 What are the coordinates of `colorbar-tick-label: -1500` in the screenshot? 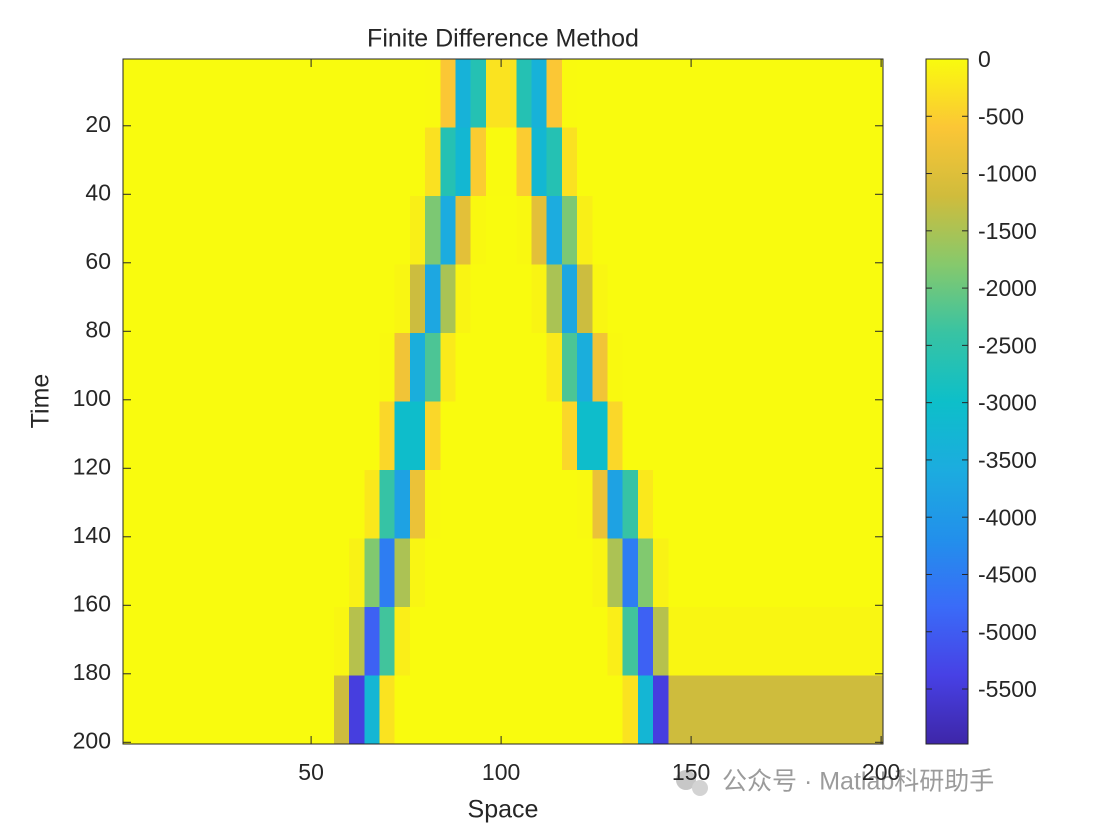 It's located at (1007, 231).